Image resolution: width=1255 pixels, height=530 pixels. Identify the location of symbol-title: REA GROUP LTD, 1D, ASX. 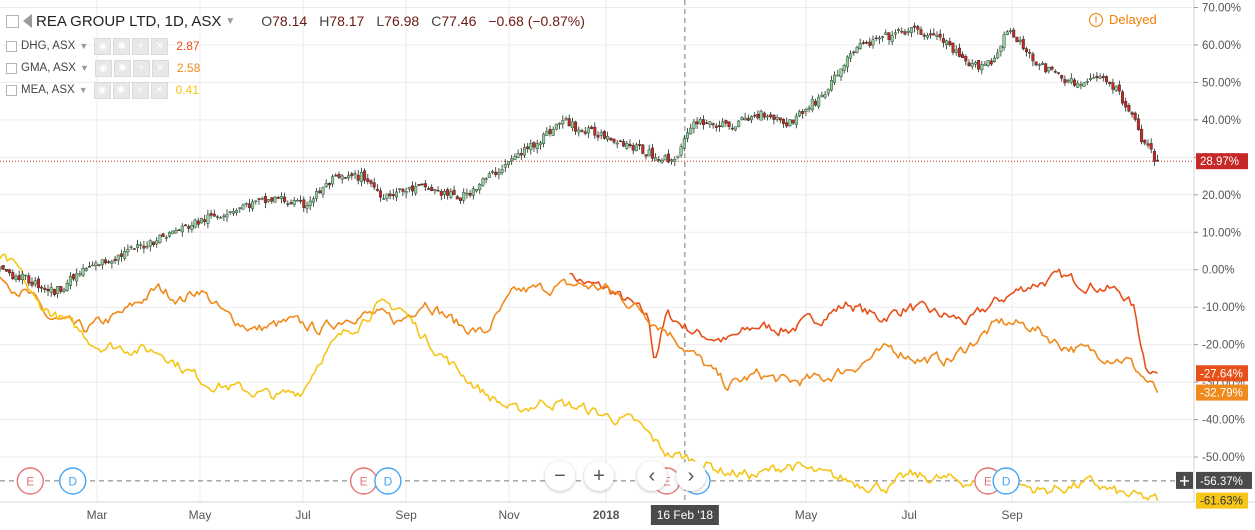
(129, 21).